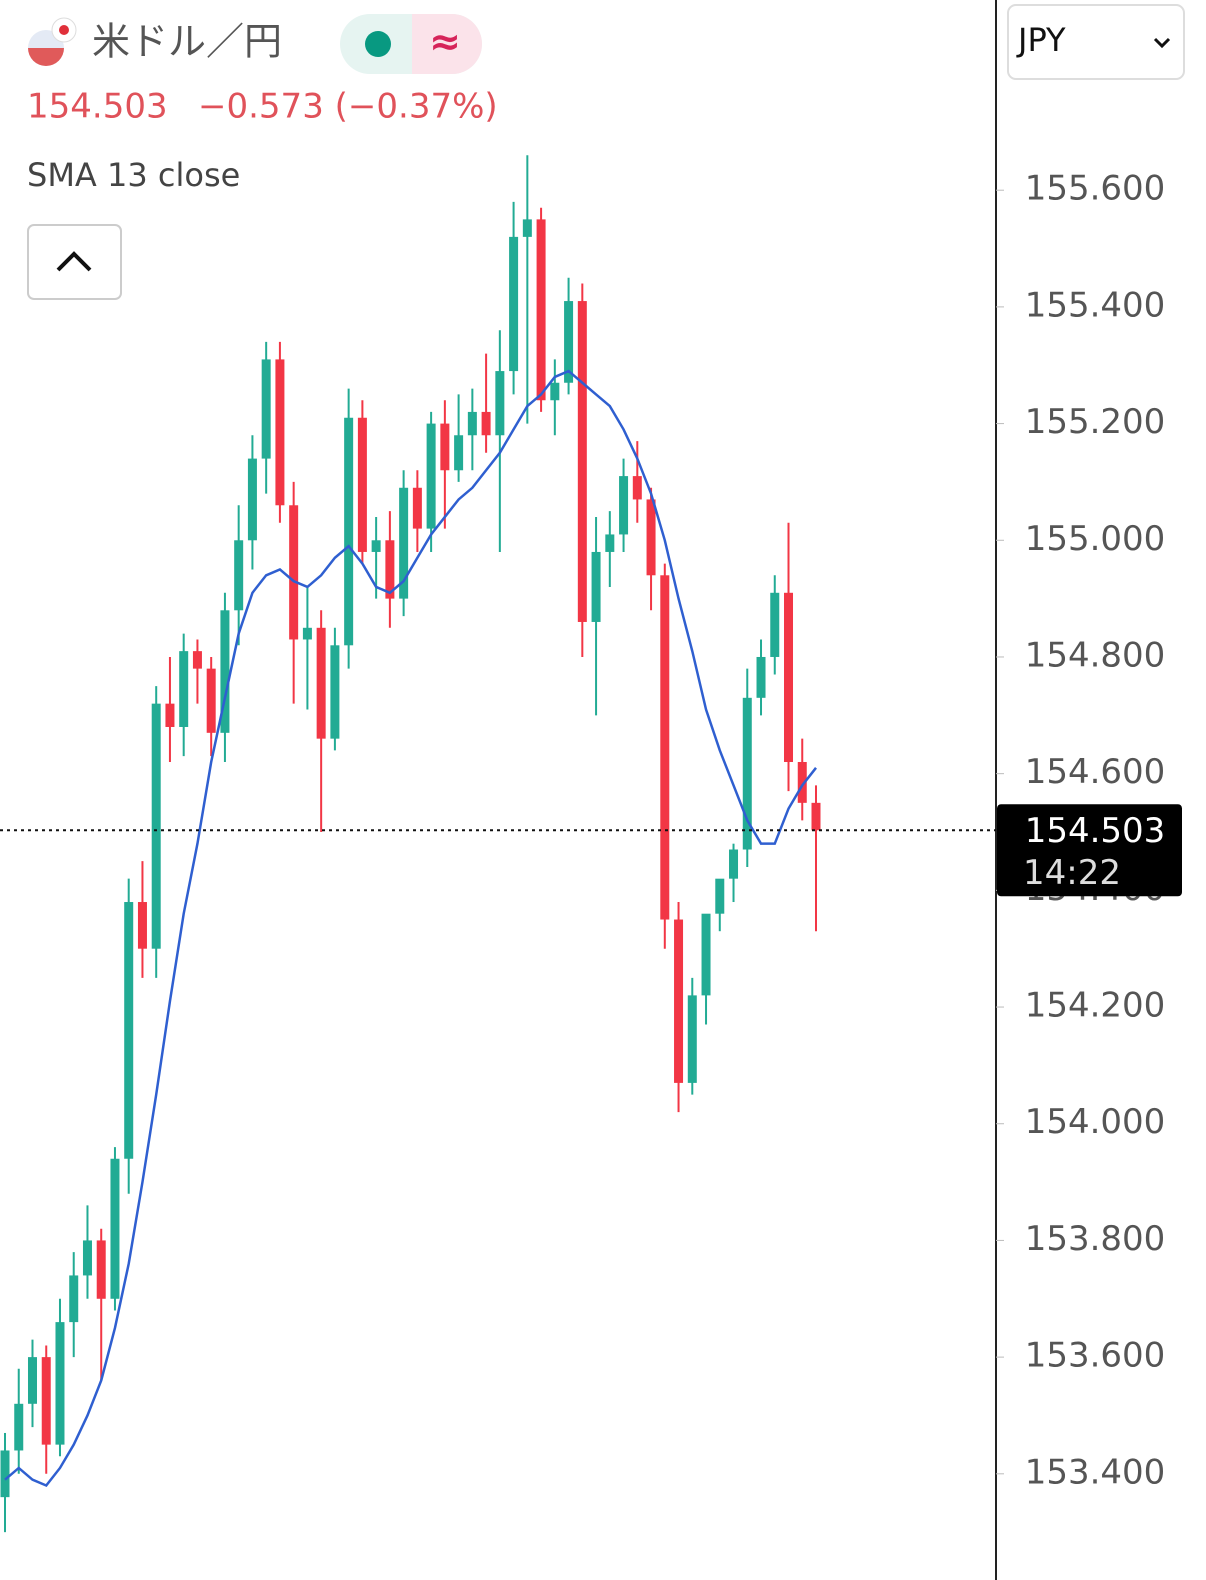 The width and height of the screenshot is (1206, 1580). Describe the element at coordinates (1162, 43) in the screenshot. I see `chevron-down` at that location.